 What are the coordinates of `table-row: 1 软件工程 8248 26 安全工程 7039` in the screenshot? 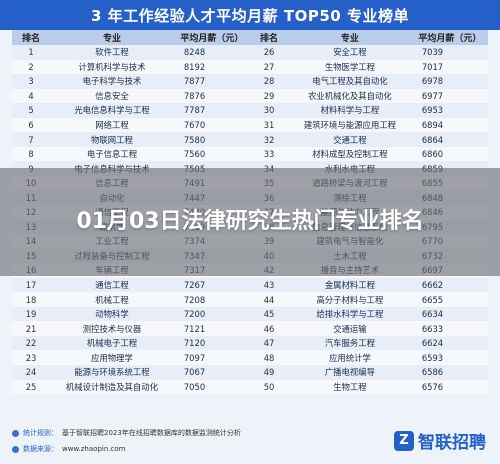 It's located at (250, 52).